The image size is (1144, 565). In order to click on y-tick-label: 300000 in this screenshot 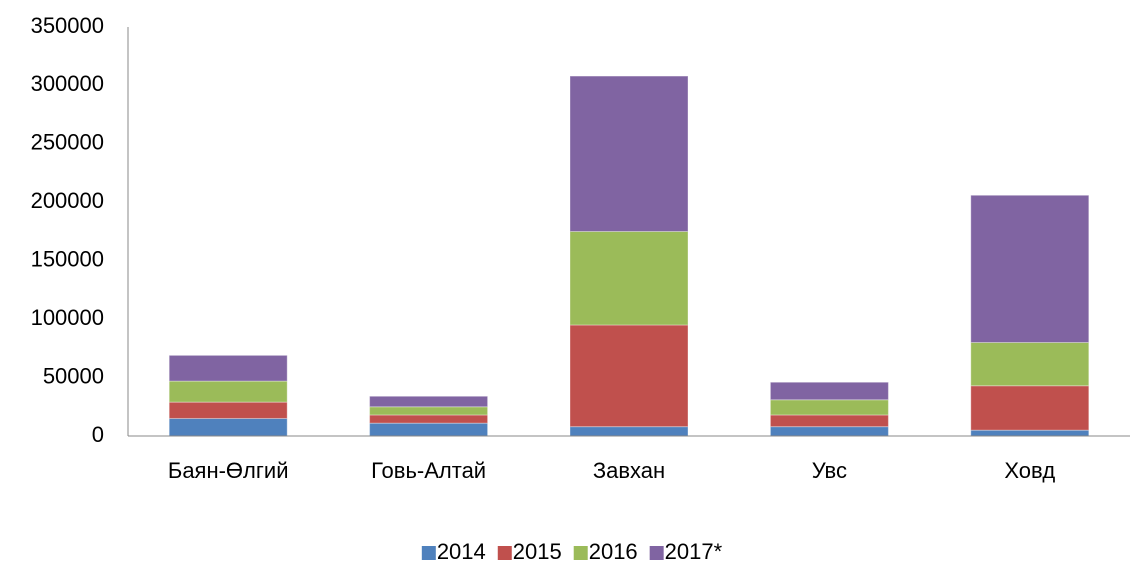, I will do `click(67, 83)`.